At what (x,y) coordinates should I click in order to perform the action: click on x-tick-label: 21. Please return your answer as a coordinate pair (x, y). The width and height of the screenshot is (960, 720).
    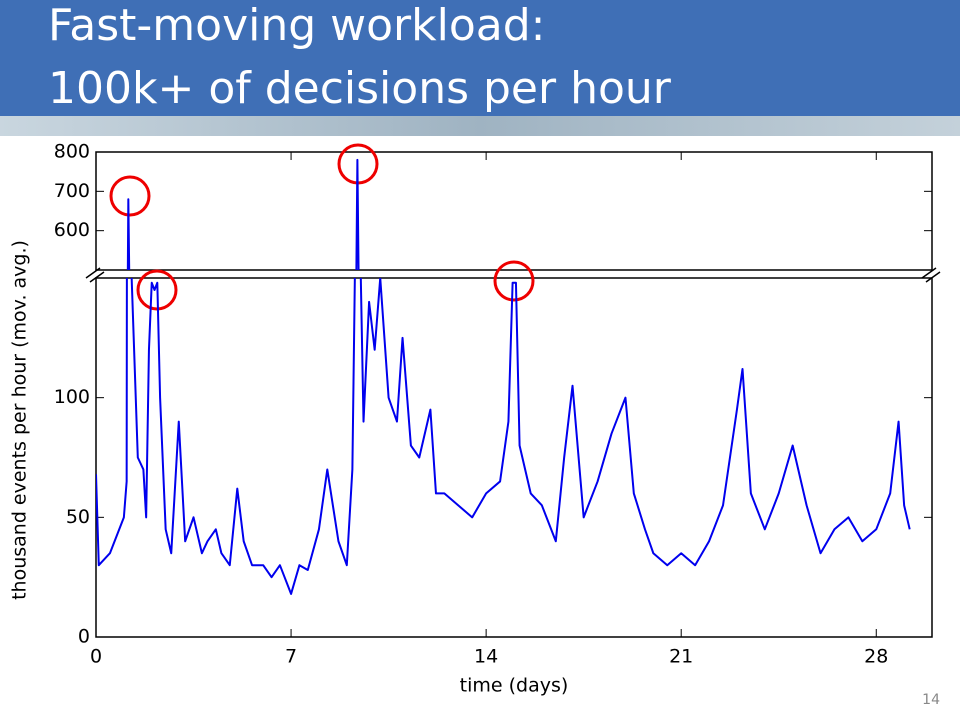
    Looking at the image, I should click on (681, 657).